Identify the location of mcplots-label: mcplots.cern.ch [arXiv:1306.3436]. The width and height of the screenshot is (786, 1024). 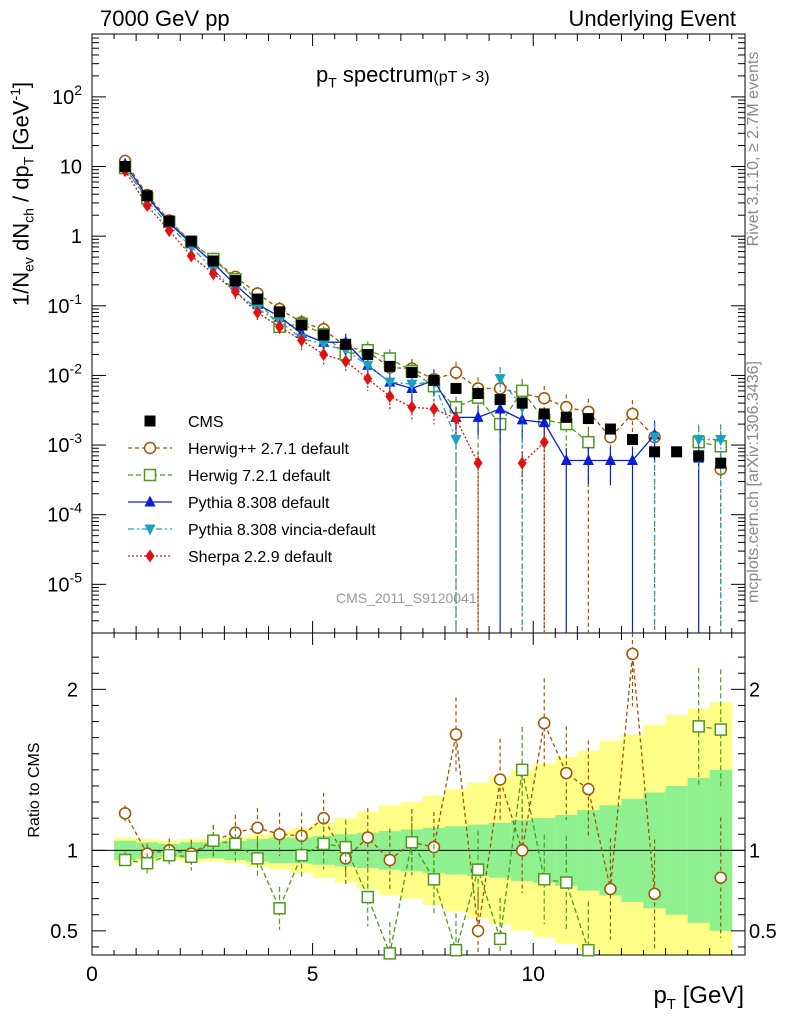
(753, 482).